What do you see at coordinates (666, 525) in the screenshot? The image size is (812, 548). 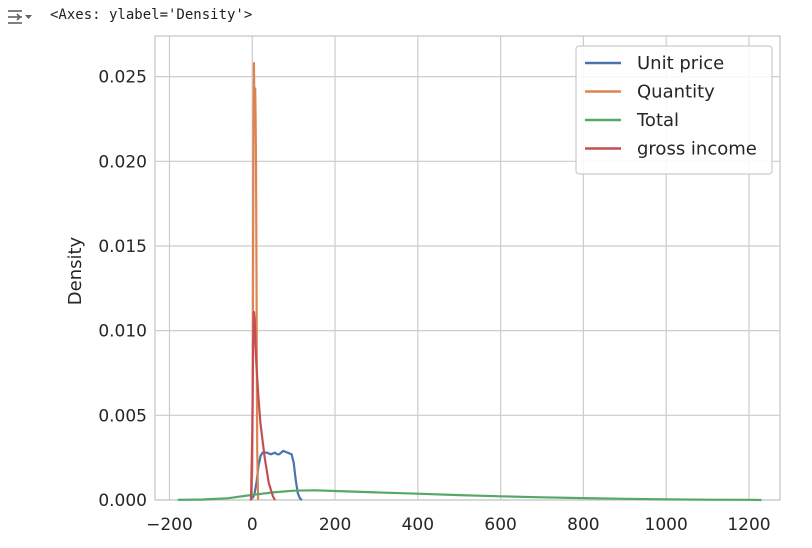 I see `x-tick-label: 1000` at bounding box center [666, 525].